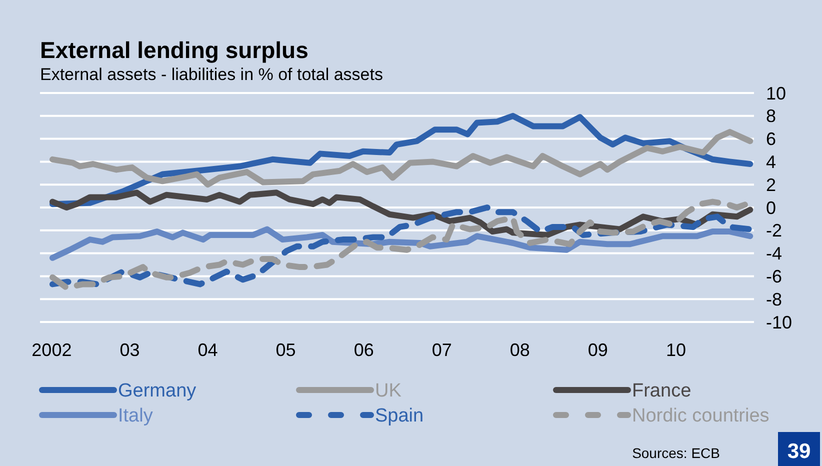 This screenshot has height=466, width=822. Describe the element at coordinates (771, 184) in the screenshot. I see `y-tick-label: 2` at that location.